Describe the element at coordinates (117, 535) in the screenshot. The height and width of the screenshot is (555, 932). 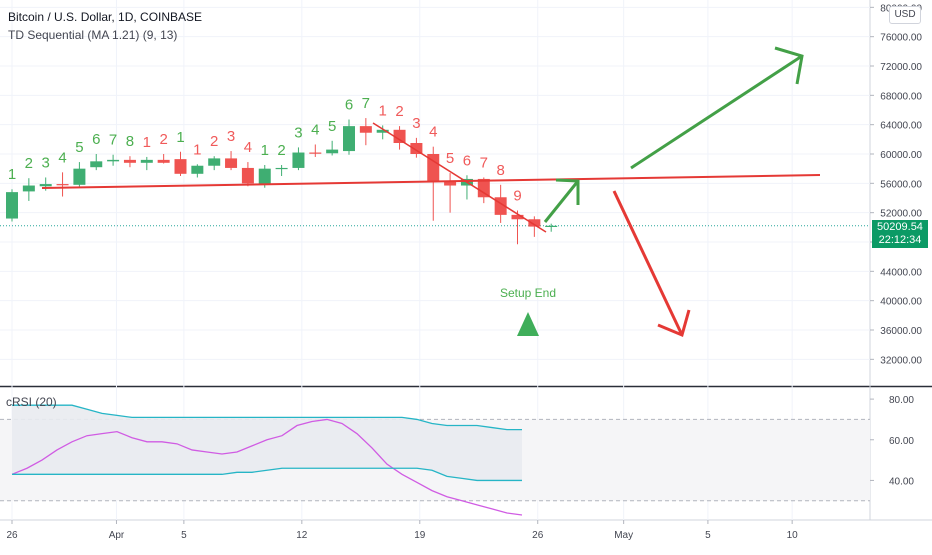
I see `time-tick-label: Apr` at that location.